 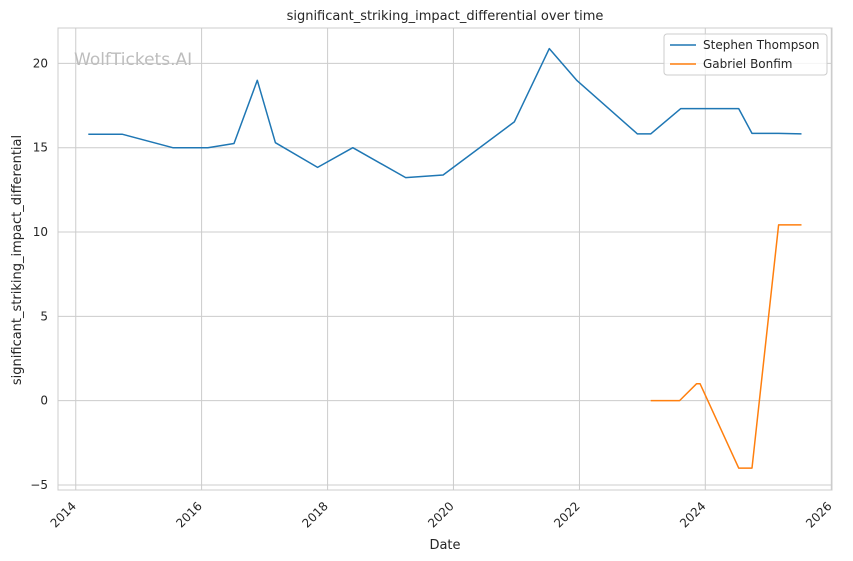 What do you see at coordinates (818, 514) in the screenshot?
I see `x-tick-label: 2026` at bounding box center [818, 514].